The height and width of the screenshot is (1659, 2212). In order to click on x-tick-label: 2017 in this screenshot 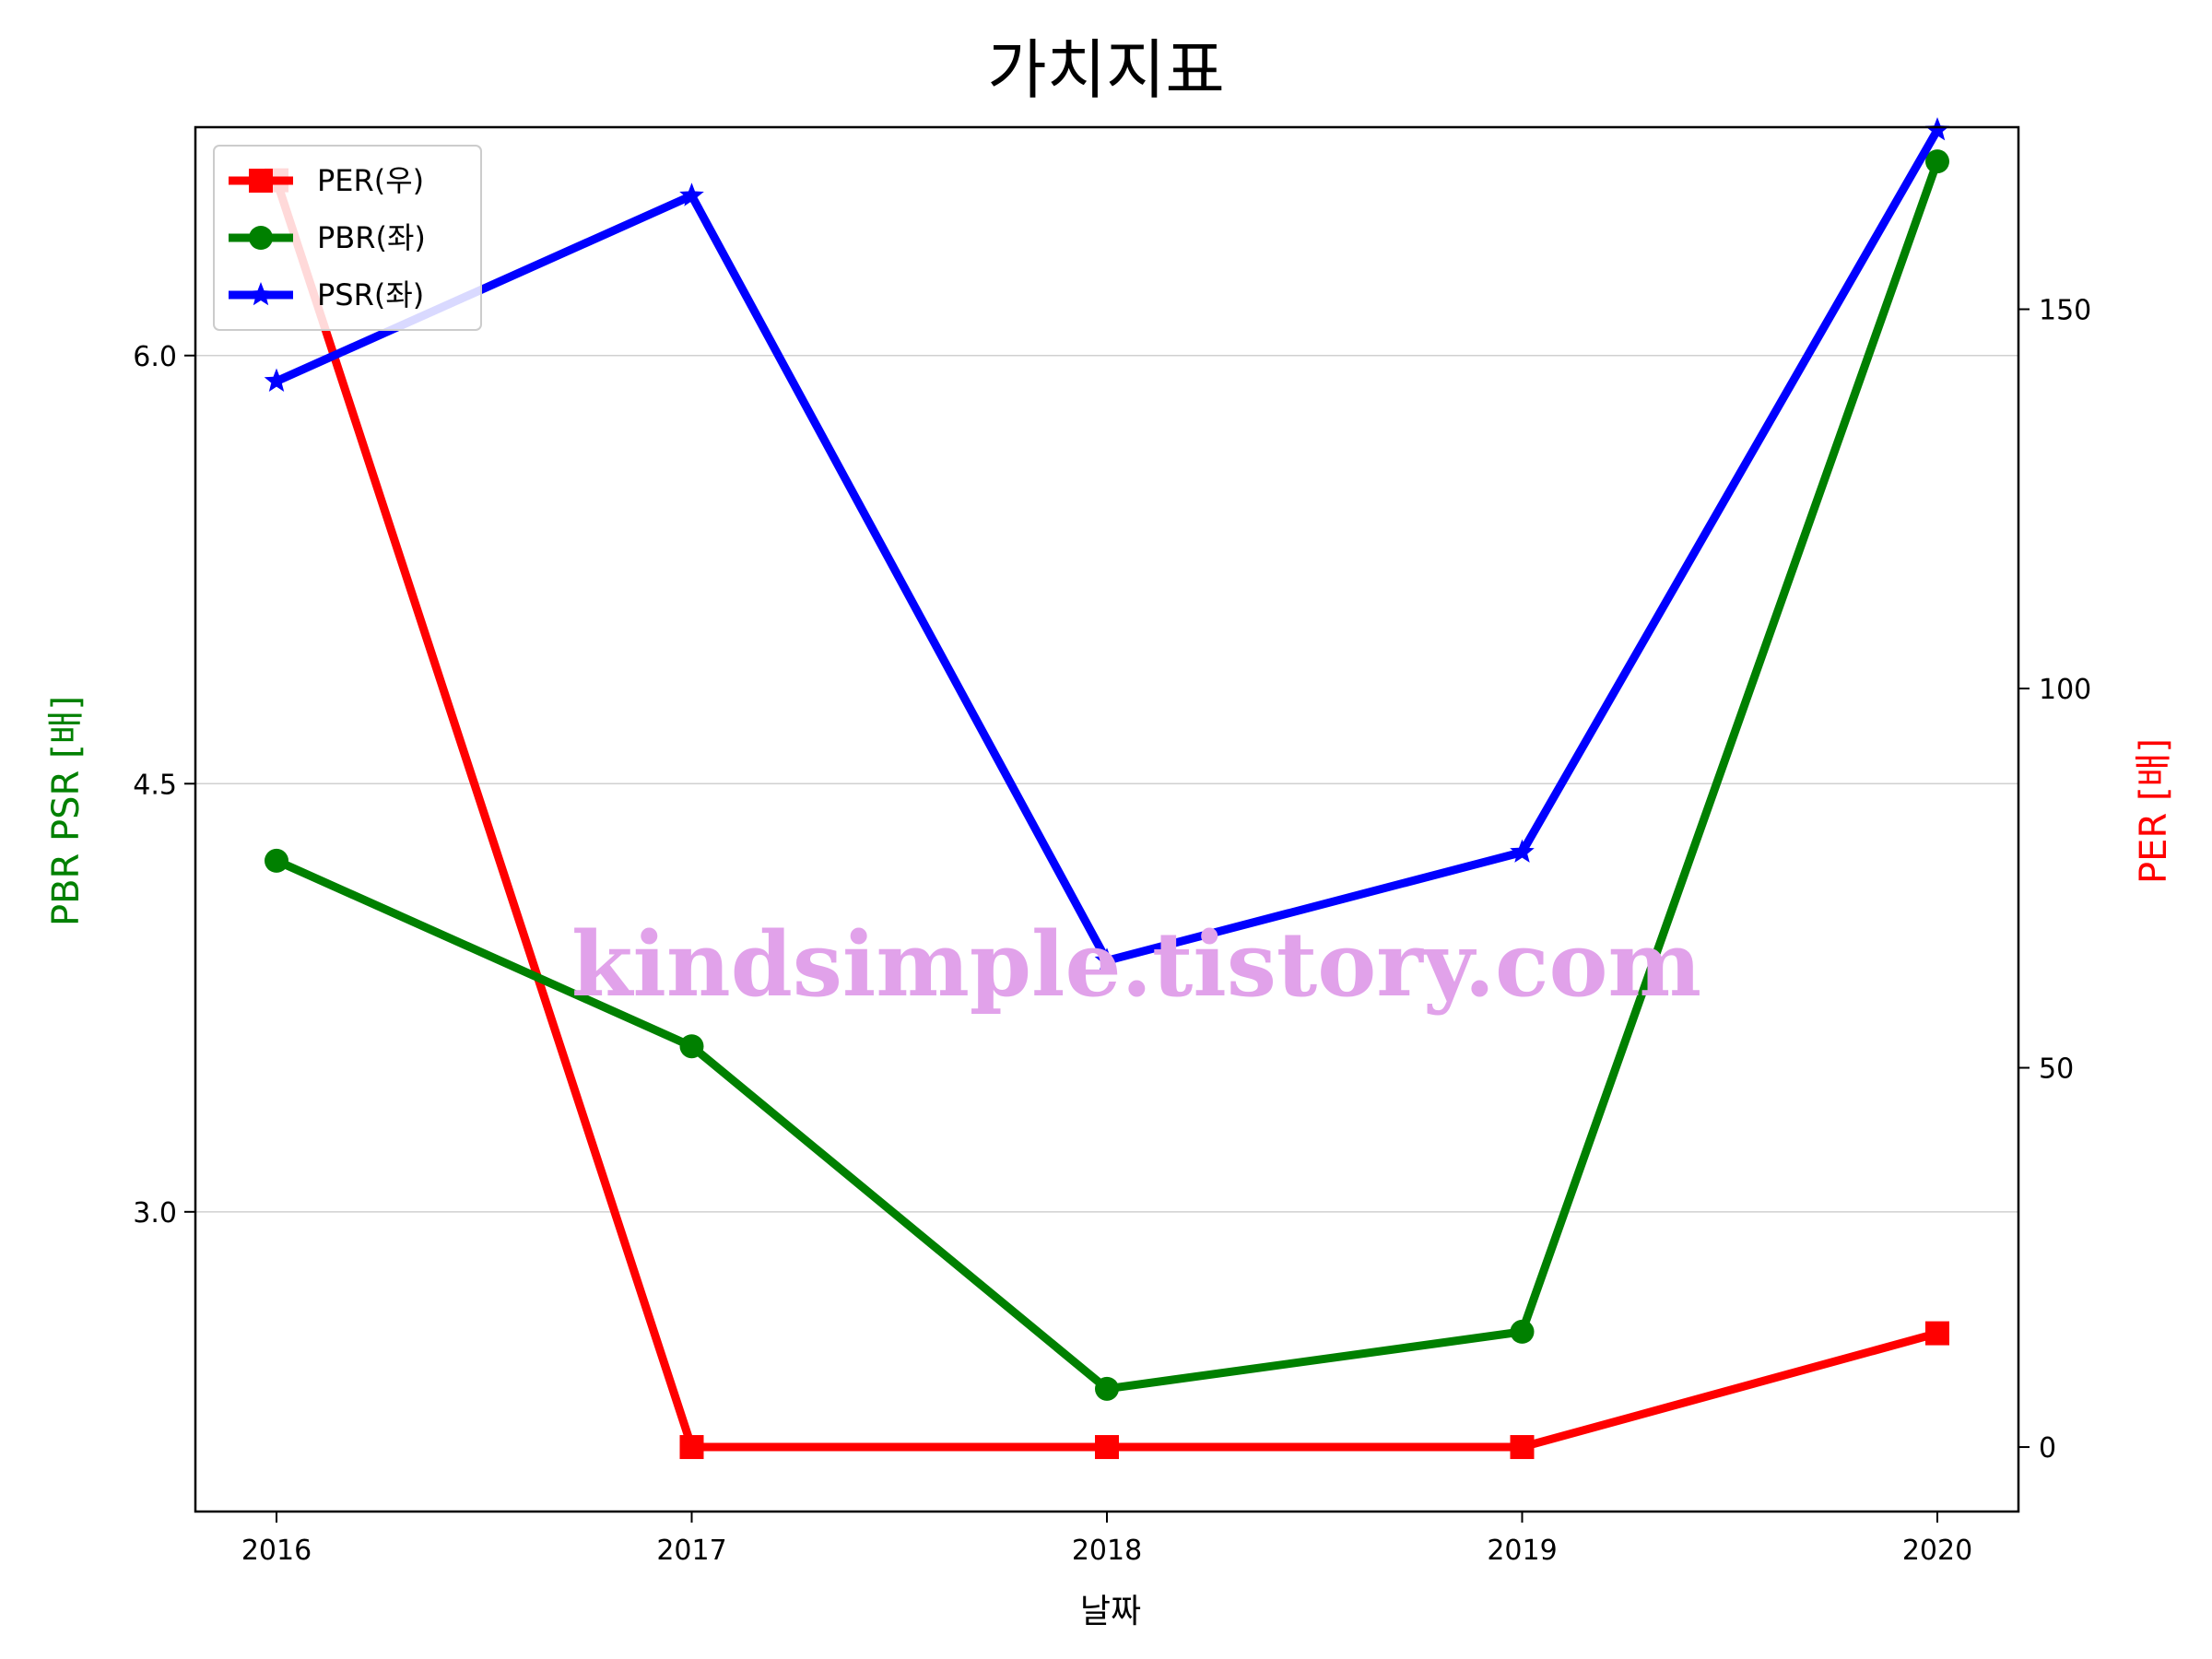, I will do `click(691, 1551)`.